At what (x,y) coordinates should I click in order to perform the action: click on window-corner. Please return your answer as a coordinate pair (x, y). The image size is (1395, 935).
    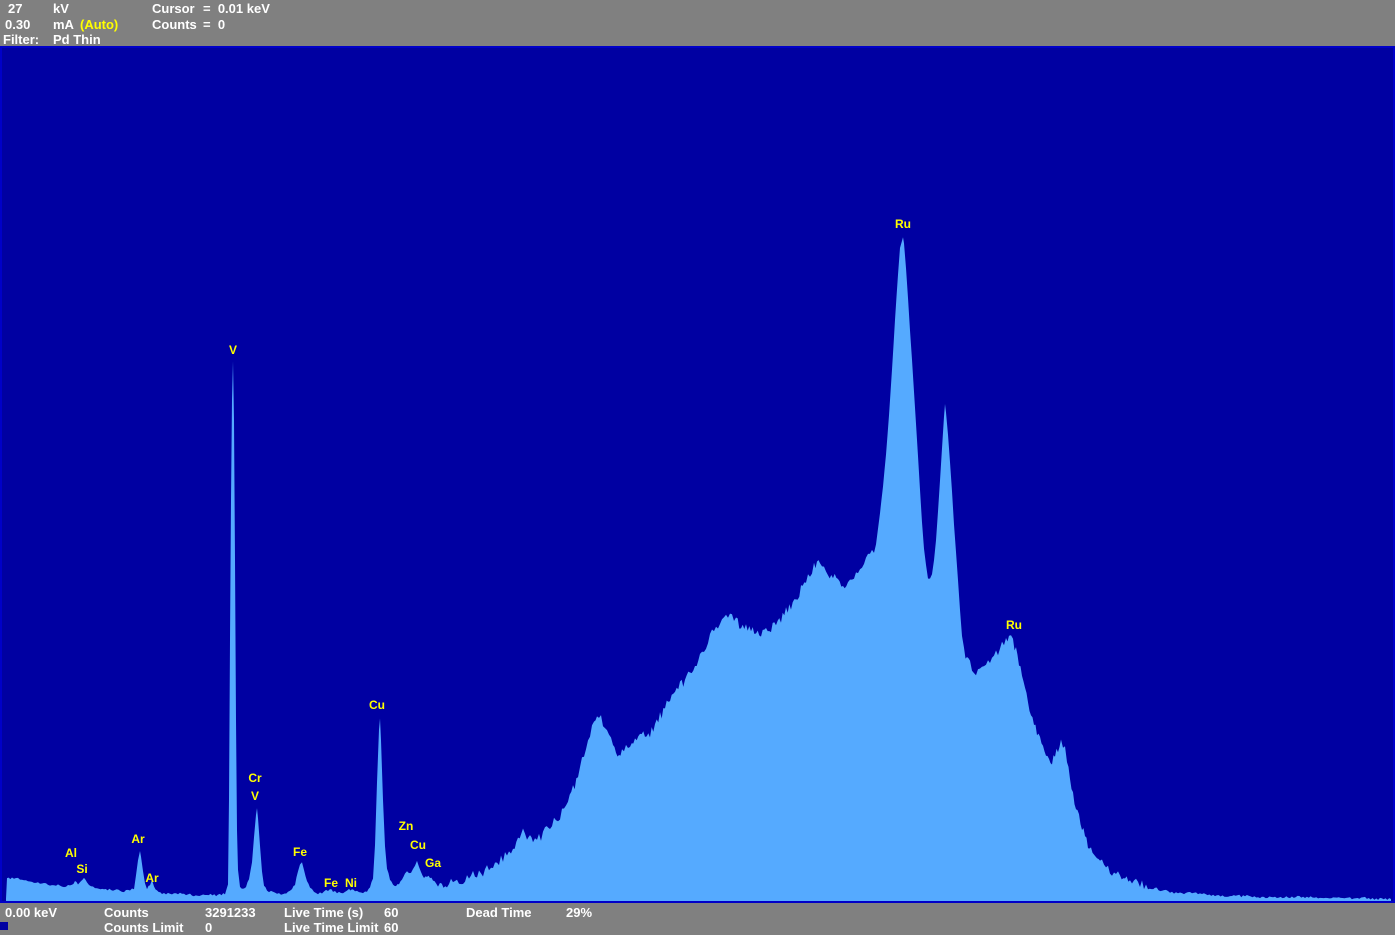
    Looking at the image, I should click on (4, 926).